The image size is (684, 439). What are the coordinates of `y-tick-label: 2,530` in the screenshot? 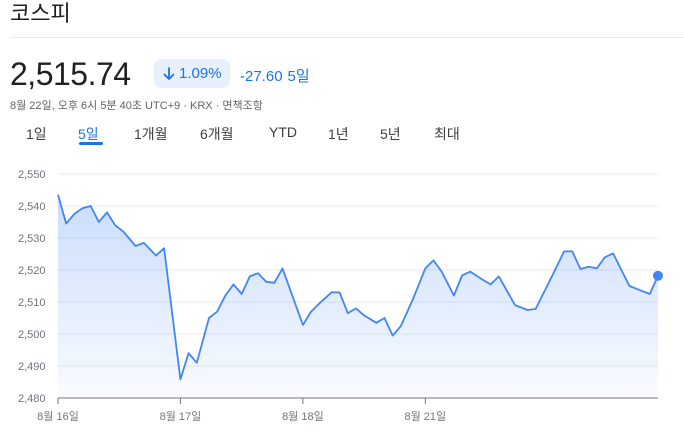 It's located at (32, 239).